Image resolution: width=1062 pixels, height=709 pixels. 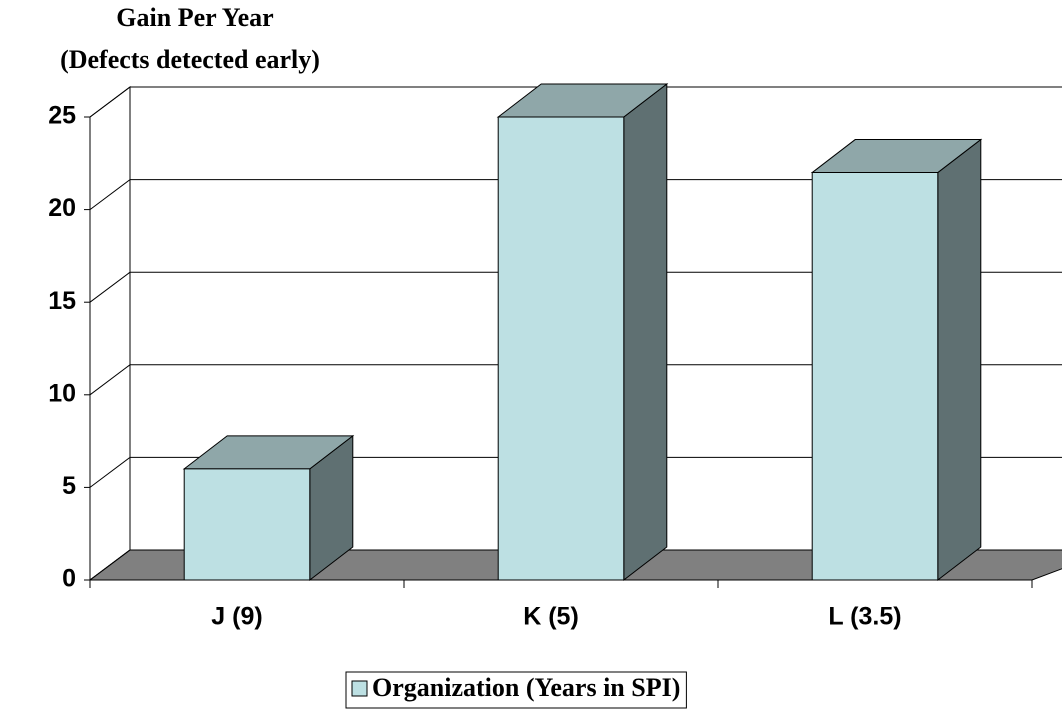 What do you see at coordinates (359, 688) in the screenshot?
I see `legend-swatch` at bounding box center [359, 688].